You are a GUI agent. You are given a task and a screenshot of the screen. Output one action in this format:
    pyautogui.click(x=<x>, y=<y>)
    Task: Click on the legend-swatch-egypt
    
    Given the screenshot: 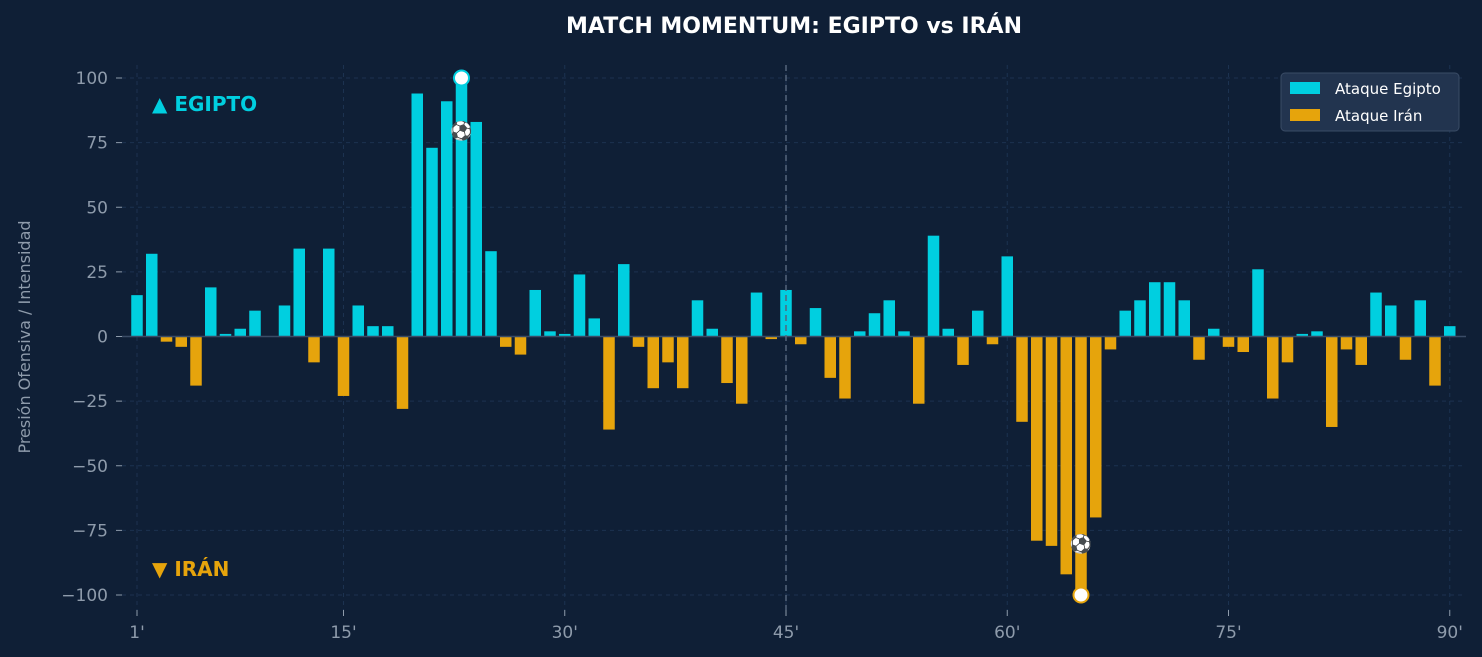 What is the action you would take?
    pyautogui.click(x=1305, y=88)
    